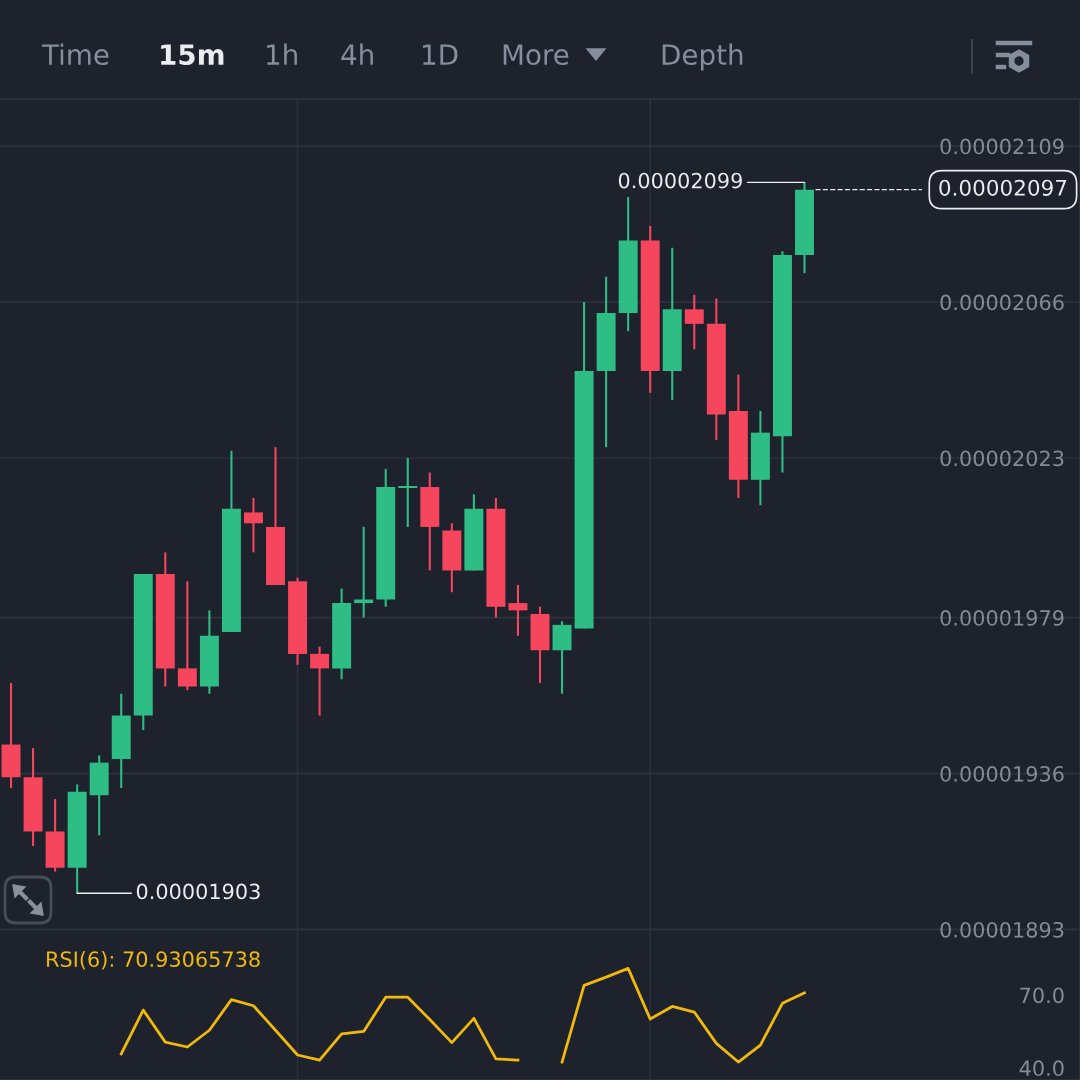  I want to click on text: More, so click(536, 55).